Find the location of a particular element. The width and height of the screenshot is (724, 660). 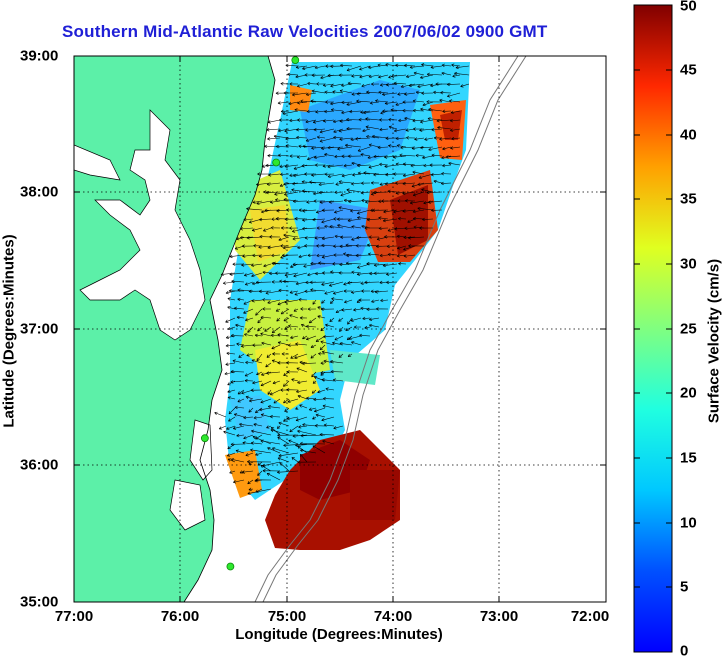

y-tick-label: 37:00 is located at coordinates (39, 329).